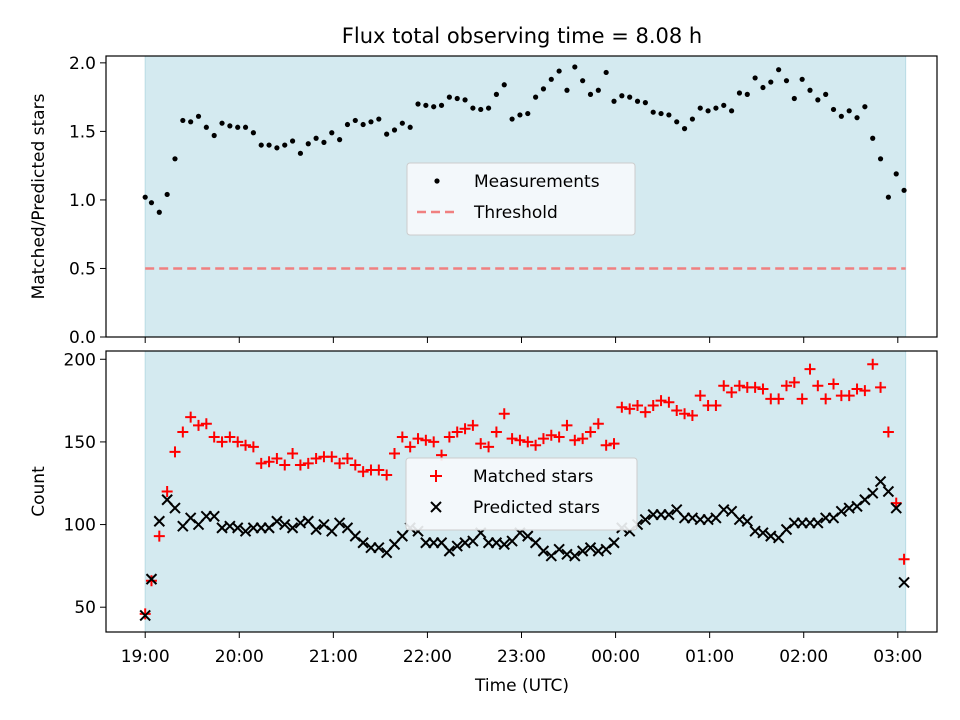 This screenshot has width=960, height=720. I want to click on x-tick-label: 20:00, so click(239, 657).